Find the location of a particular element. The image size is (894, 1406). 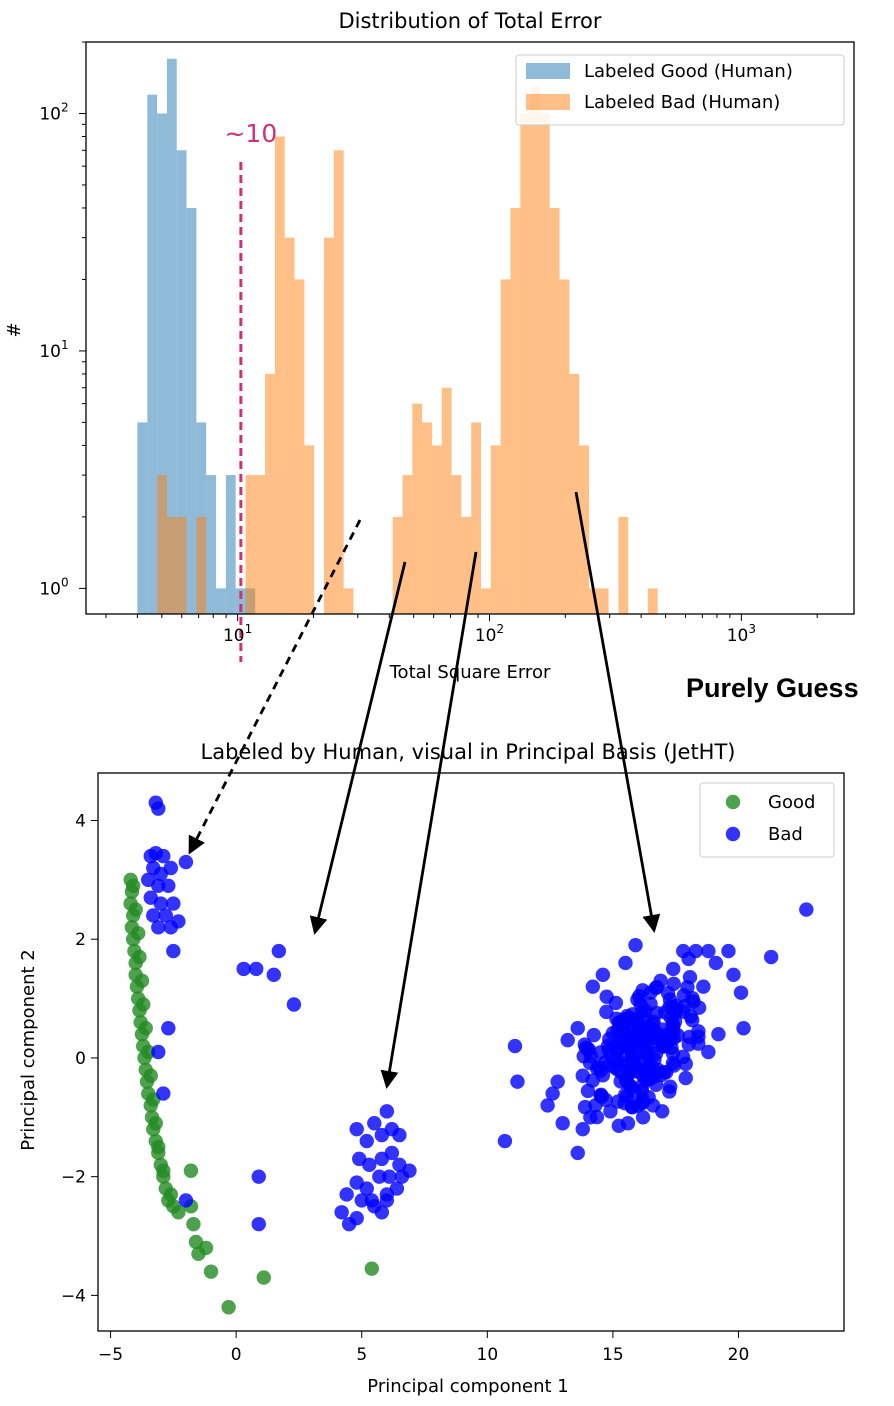

x-tick-label: −5 is located at coordinates (110, 1355).